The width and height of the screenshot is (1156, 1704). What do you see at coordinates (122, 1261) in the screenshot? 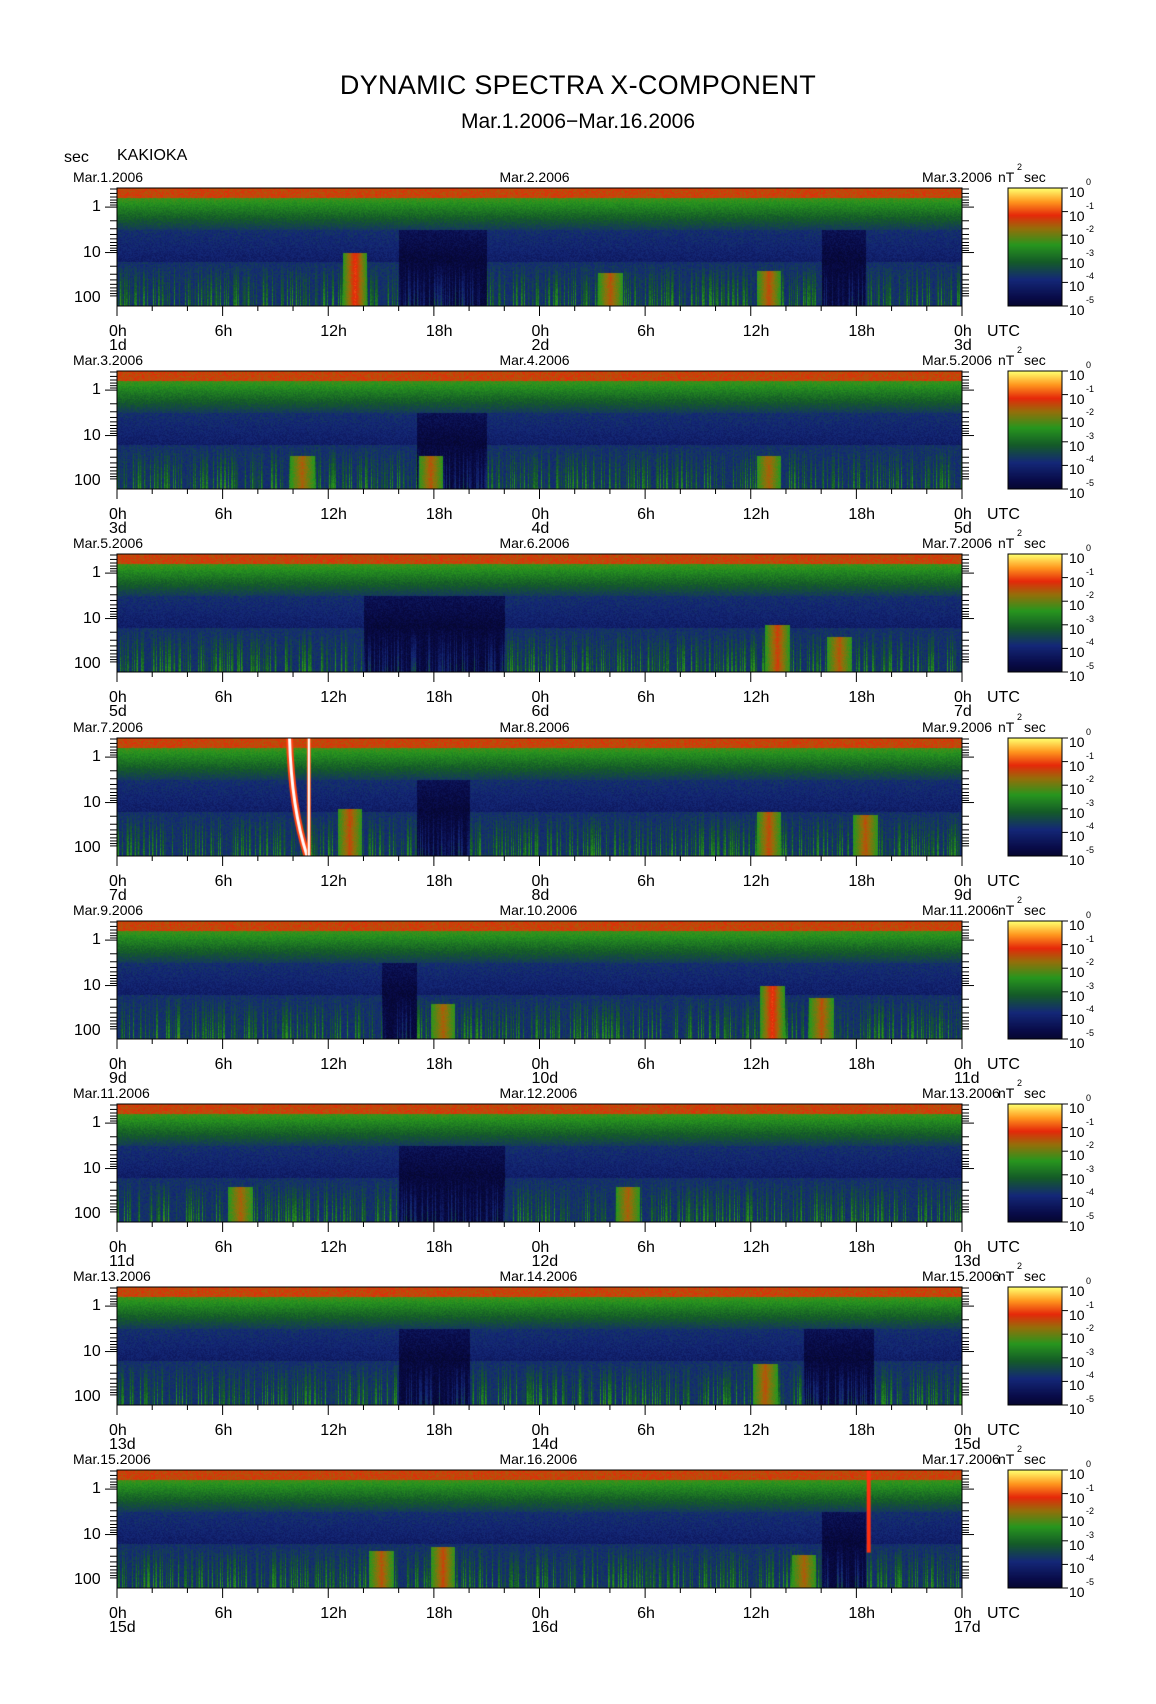
I see `day-label: 11d` at bounding box center [122, 1261].